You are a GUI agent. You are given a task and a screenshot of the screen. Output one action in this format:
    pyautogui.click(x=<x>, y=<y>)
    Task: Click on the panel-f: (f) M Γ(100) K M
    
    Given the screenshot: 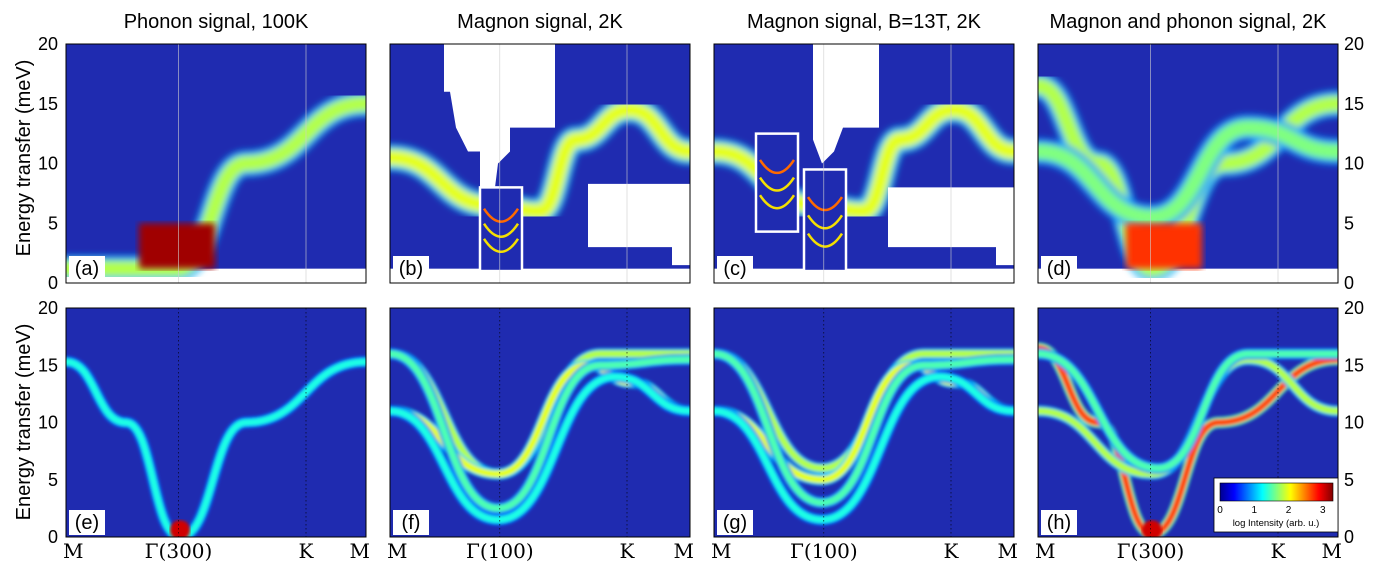 What is the action you would take?
    pyautogui.click(x=540, y=434)
    